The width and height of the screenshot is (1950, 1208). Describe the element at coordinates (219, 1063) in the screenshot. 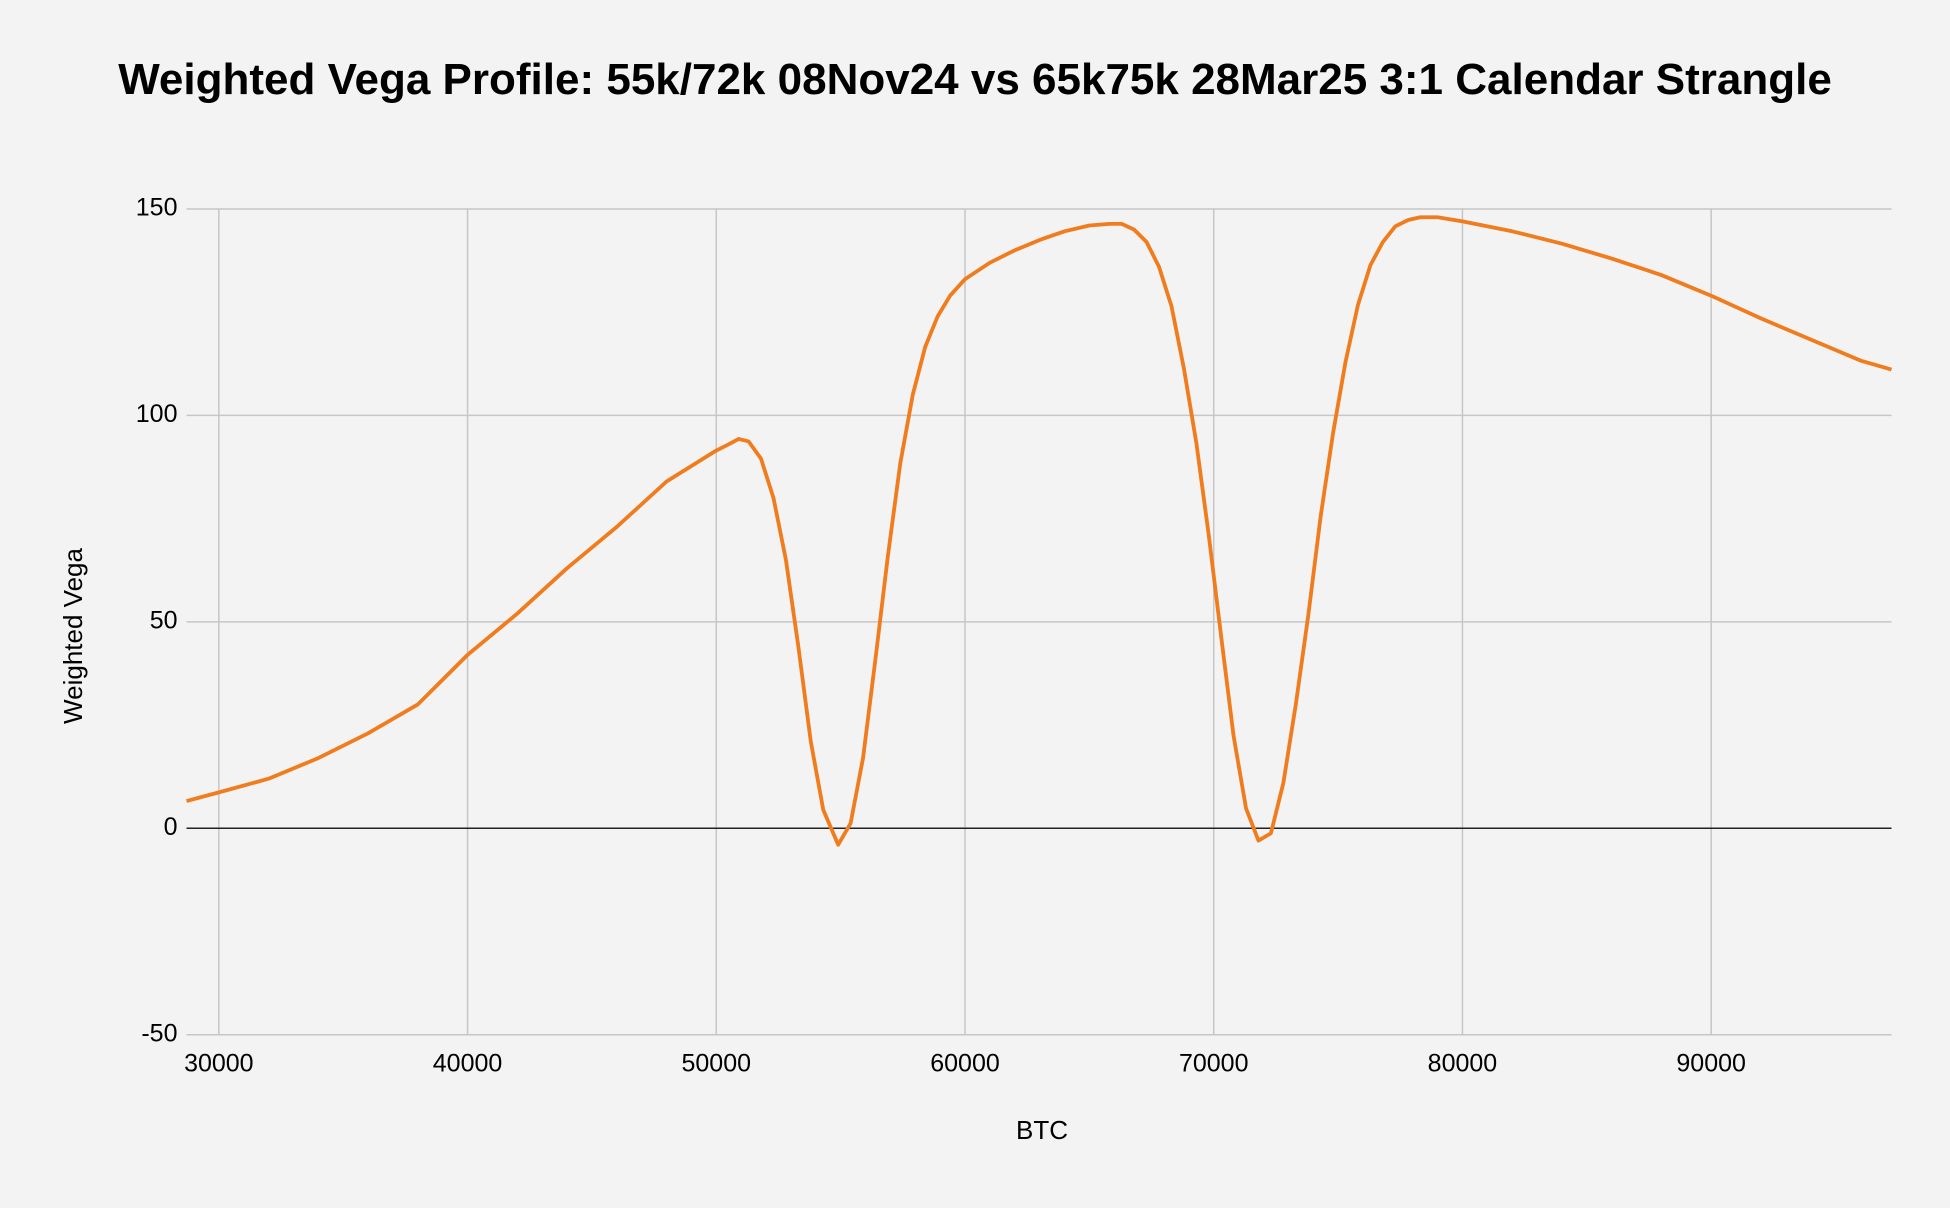

I see `x-tick-label: 30000` at that location.